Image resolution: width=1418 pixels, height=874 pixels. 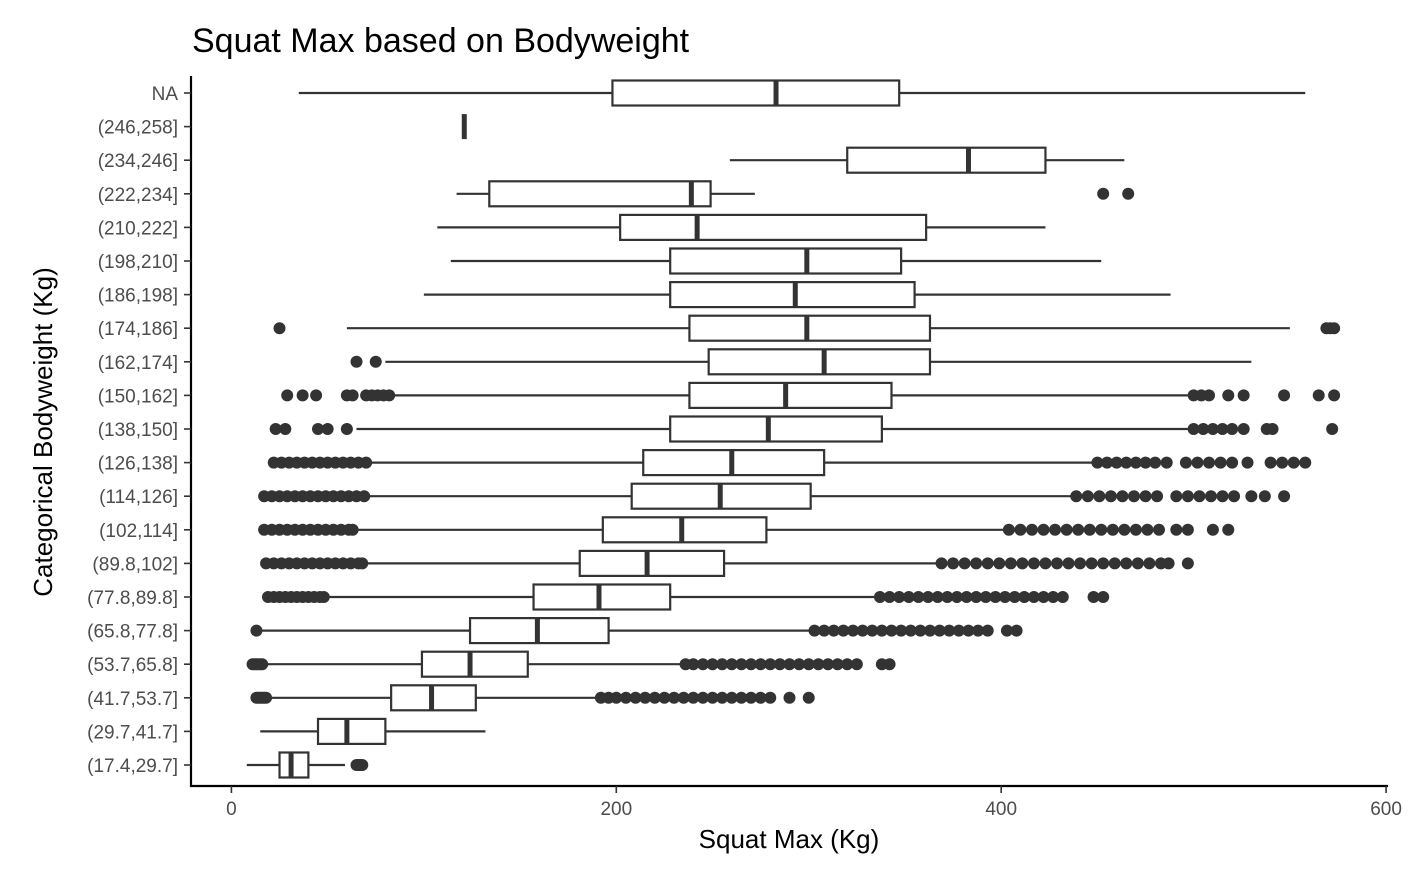 I want to click on y-tick-label: (114,126], so click(x=138, y=497).